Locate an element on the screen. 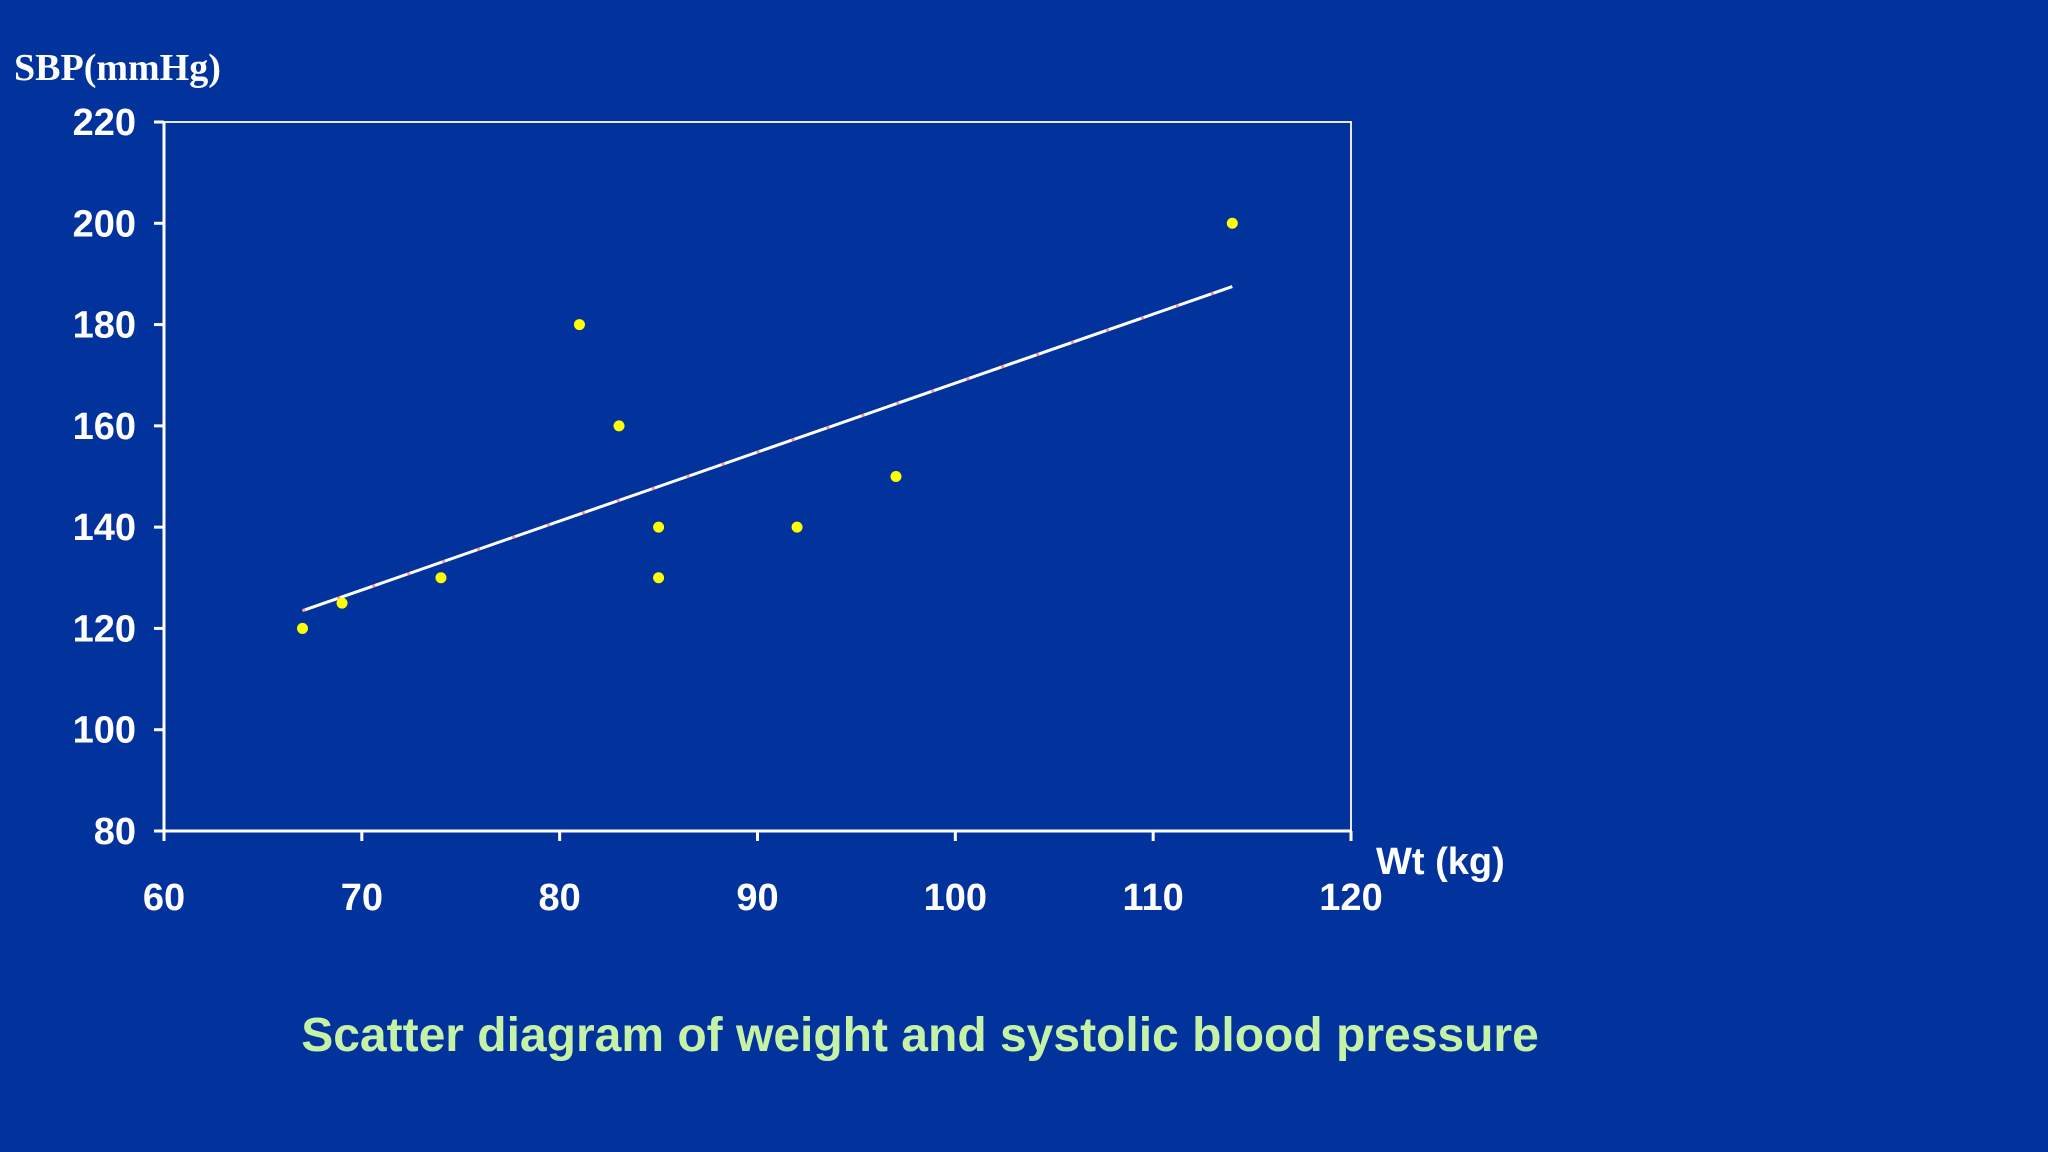 Image resolution: width=2048 pixels, height=1152 pixels. y-tick-label: 160 is located at coordinates (104, 427).